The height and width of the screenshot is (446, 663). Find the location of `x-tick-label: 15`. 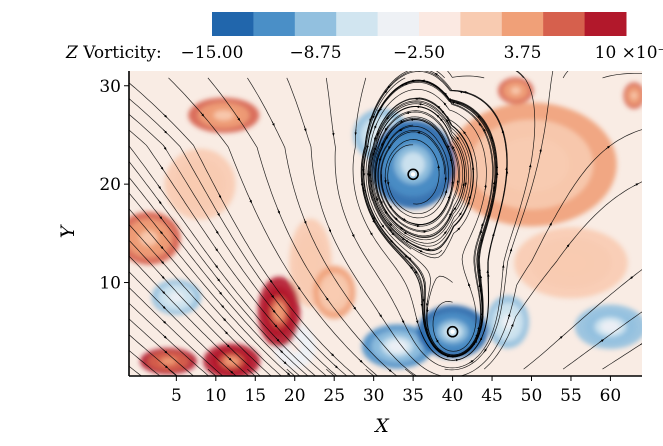

x-tick-label: 15 is located at coordinates (255, 396).